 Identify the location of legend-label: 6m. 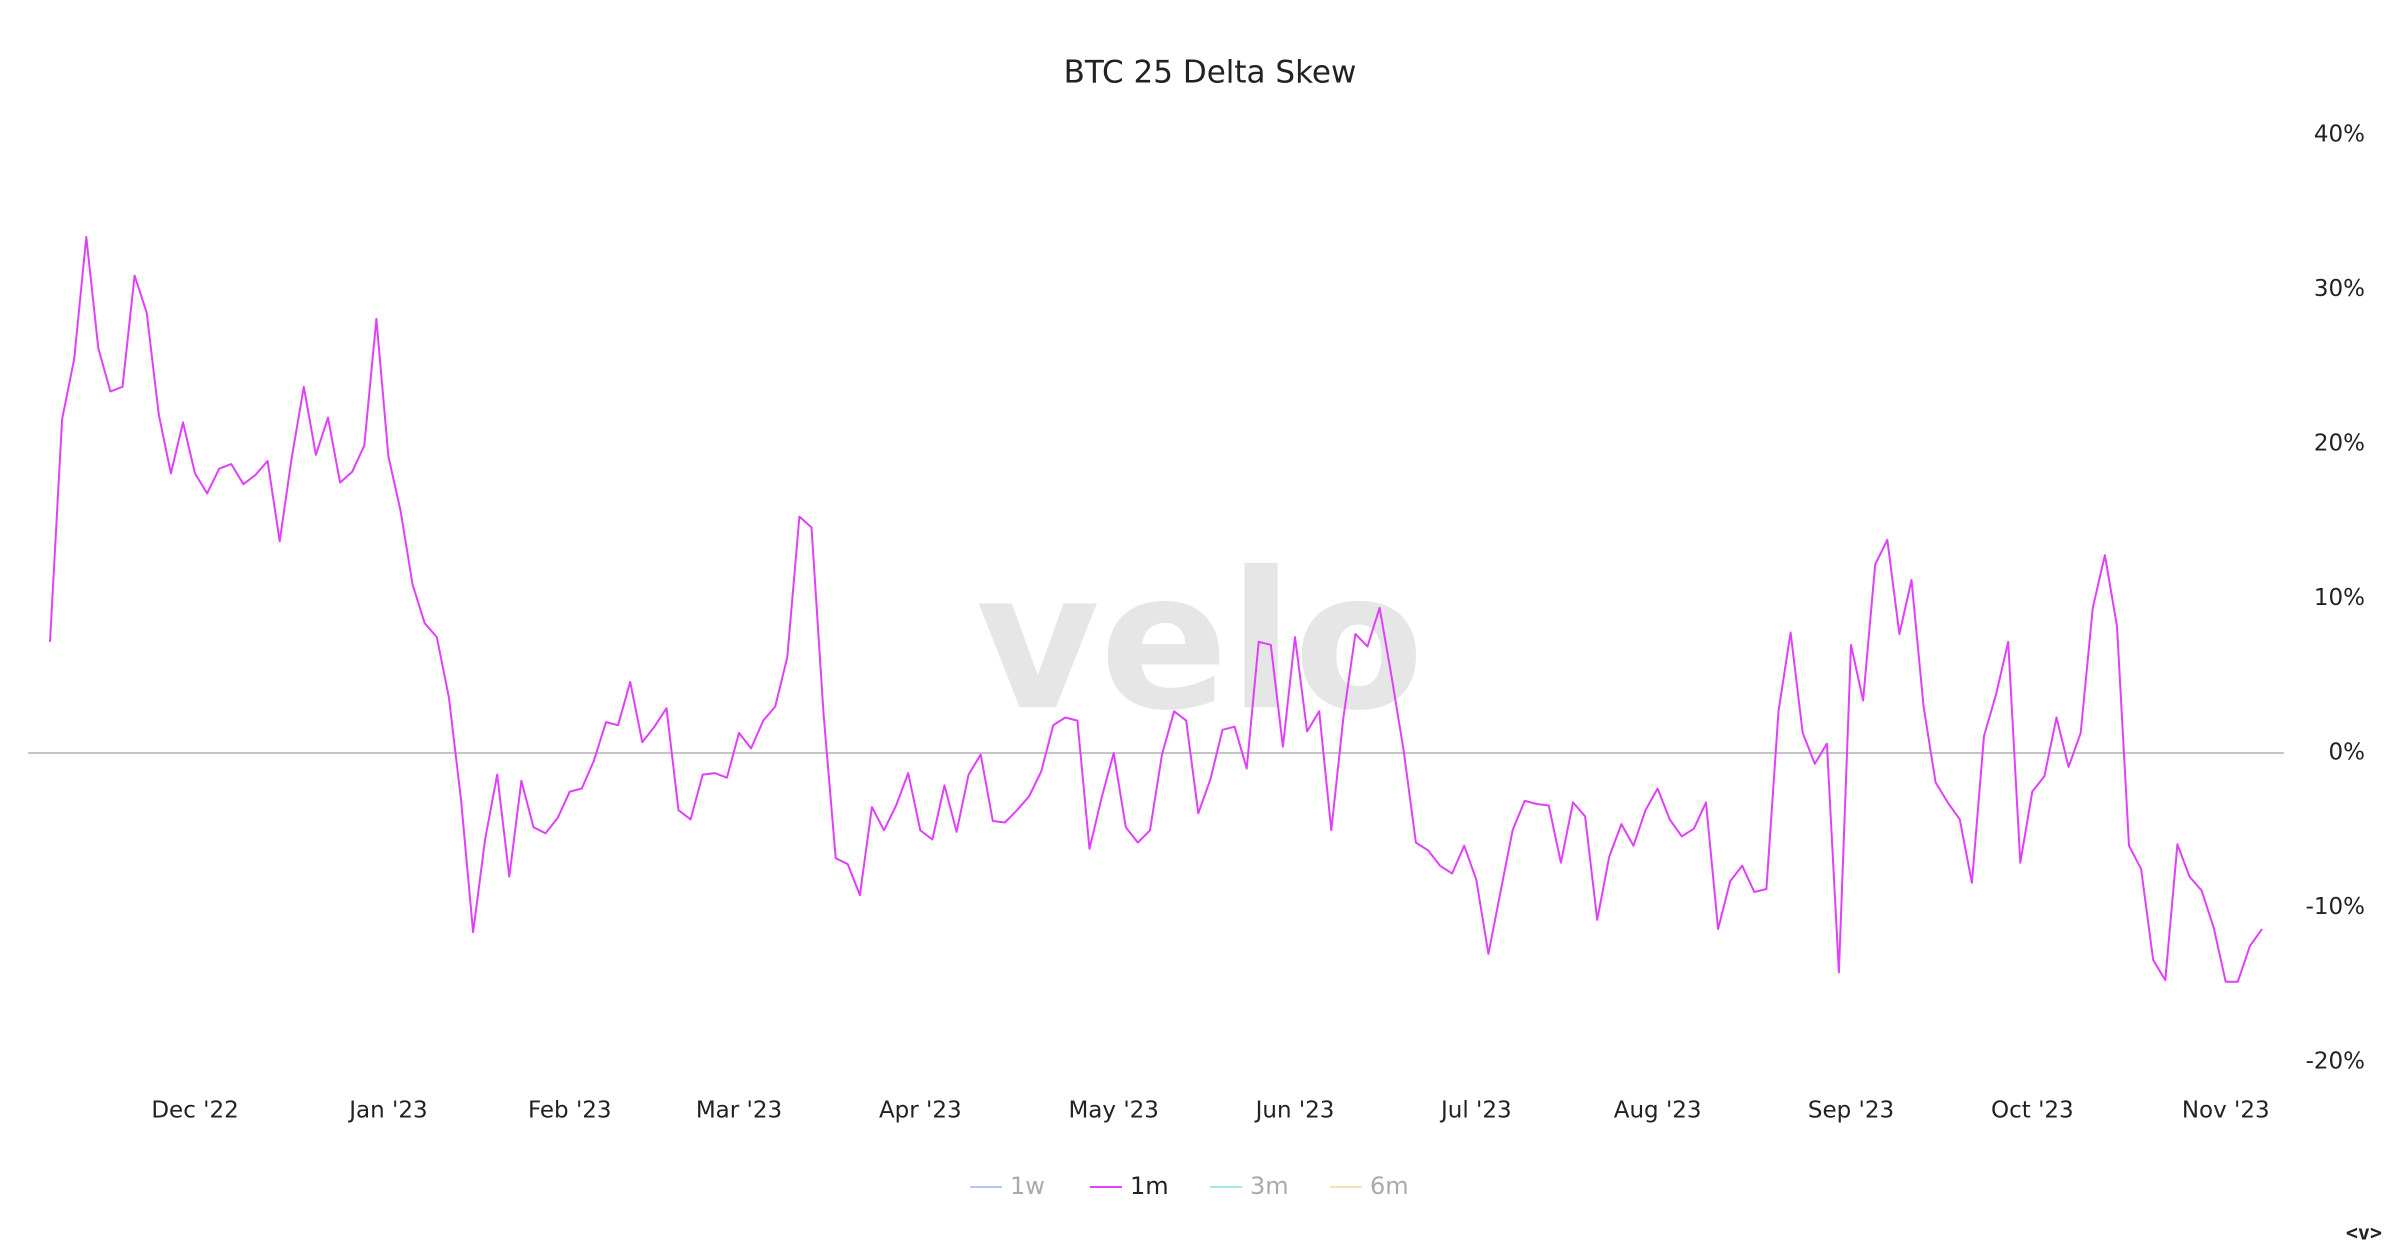
(1389, 1186).